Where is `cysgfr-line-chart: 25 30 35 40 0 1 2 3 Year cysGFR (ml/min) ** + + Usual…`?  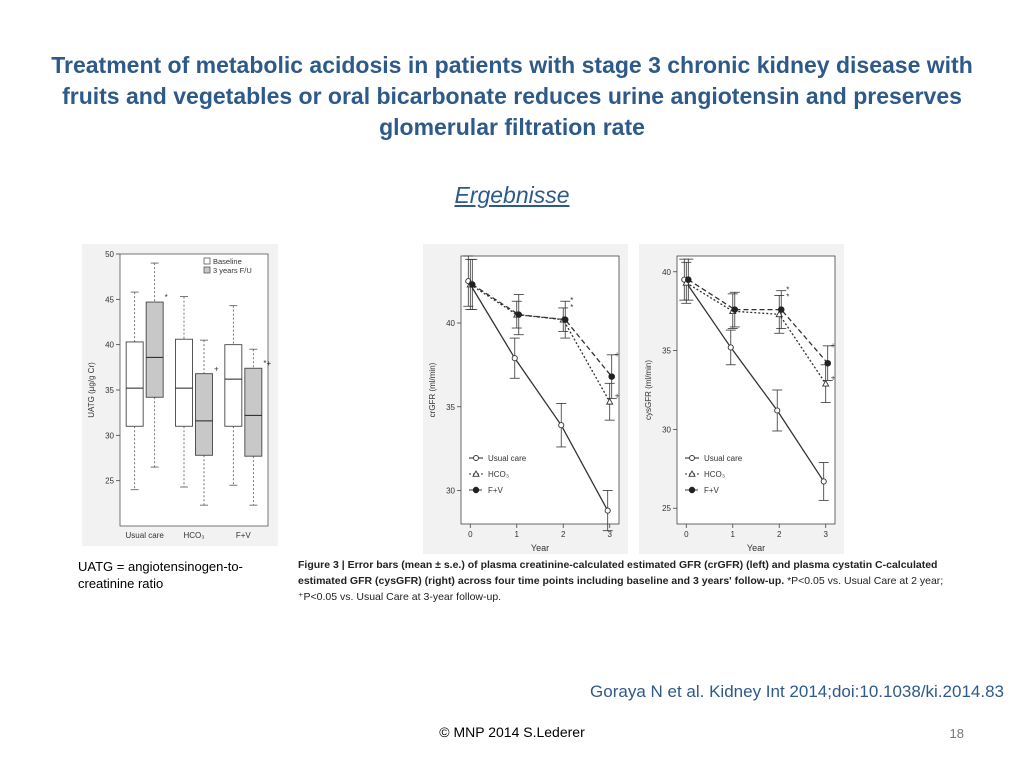
cysgfr-line-chart: 25 30 35 40 0 1 2 3 Year cysGFR (ml/min) ** + + Usual… is located at coordinates (740, 404).